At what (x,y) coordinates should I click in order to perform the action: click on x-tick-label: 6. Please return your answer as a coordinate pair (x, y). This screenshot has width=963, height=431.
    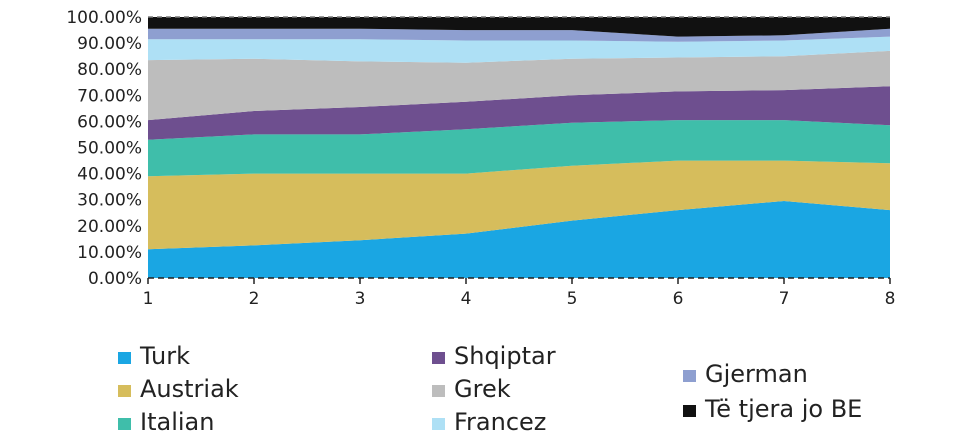
    Looking at the image, I should click on (678, 299).